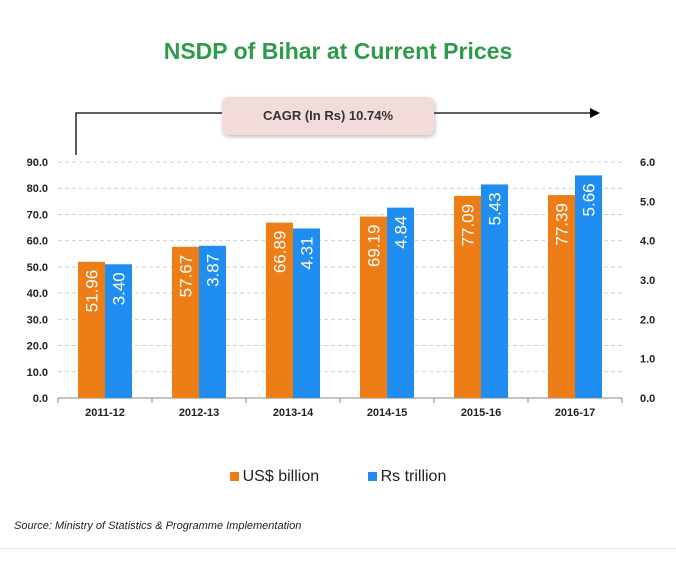 This screenshot has width=676, height=575. I want to click on y-left-tick-label: 50.0, so click(37, 268).